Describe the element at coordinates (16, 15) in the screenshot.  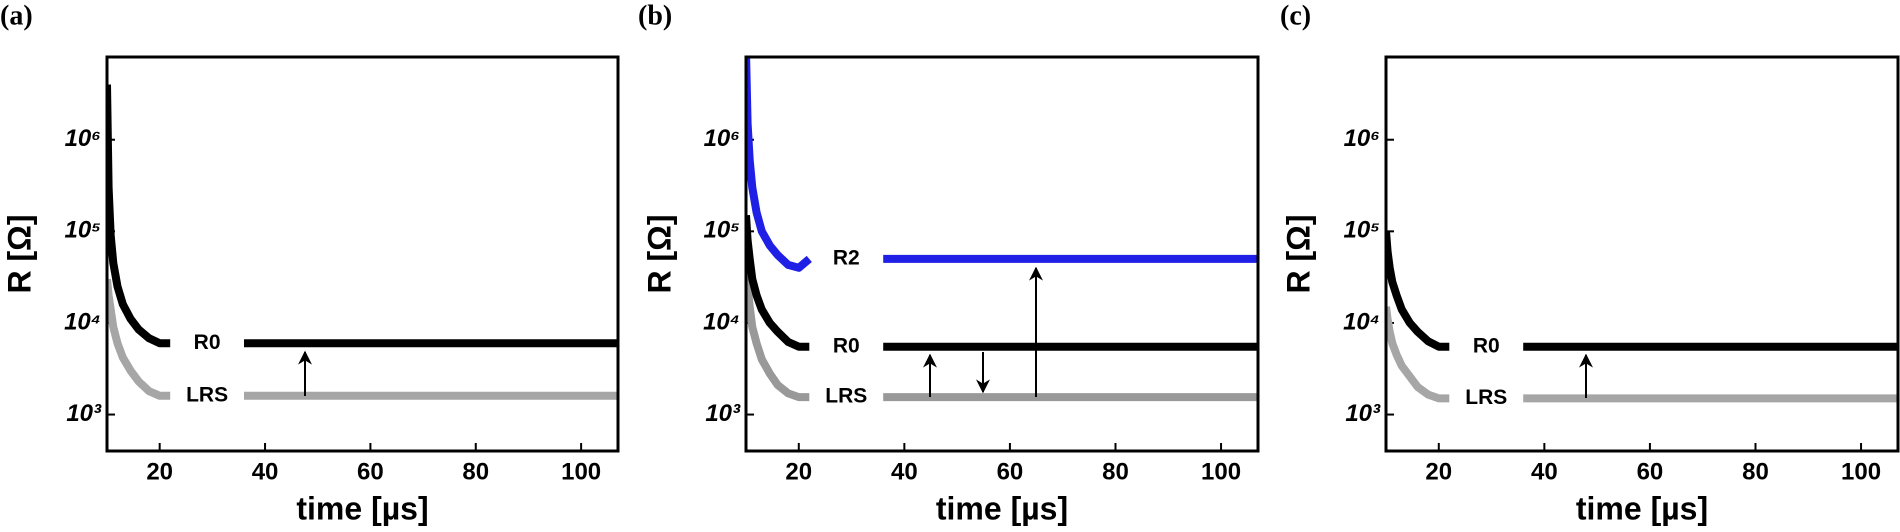
I see `panel-label: (a)` at that location.